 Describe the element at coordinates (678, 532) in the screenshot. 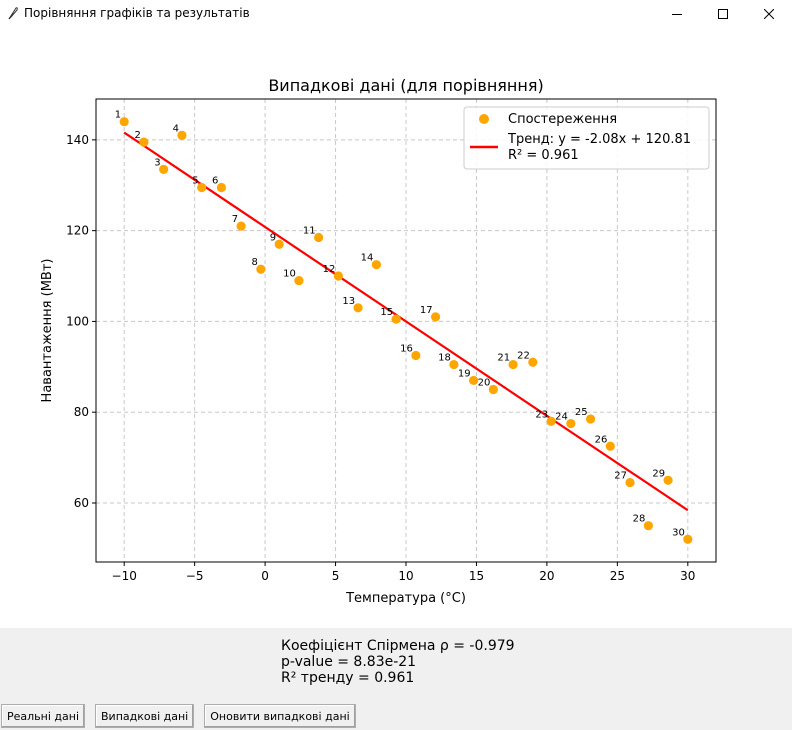

I see `point-label: 30` at that location.